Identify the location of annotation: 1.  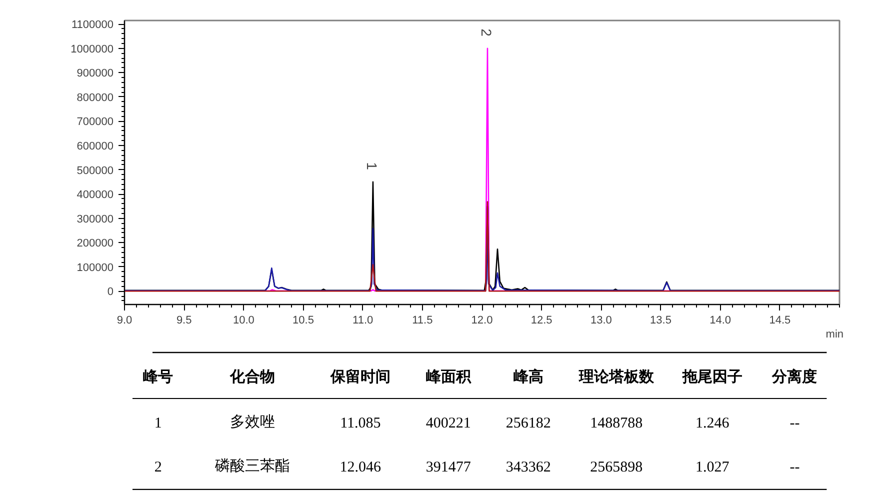
(372, 166).